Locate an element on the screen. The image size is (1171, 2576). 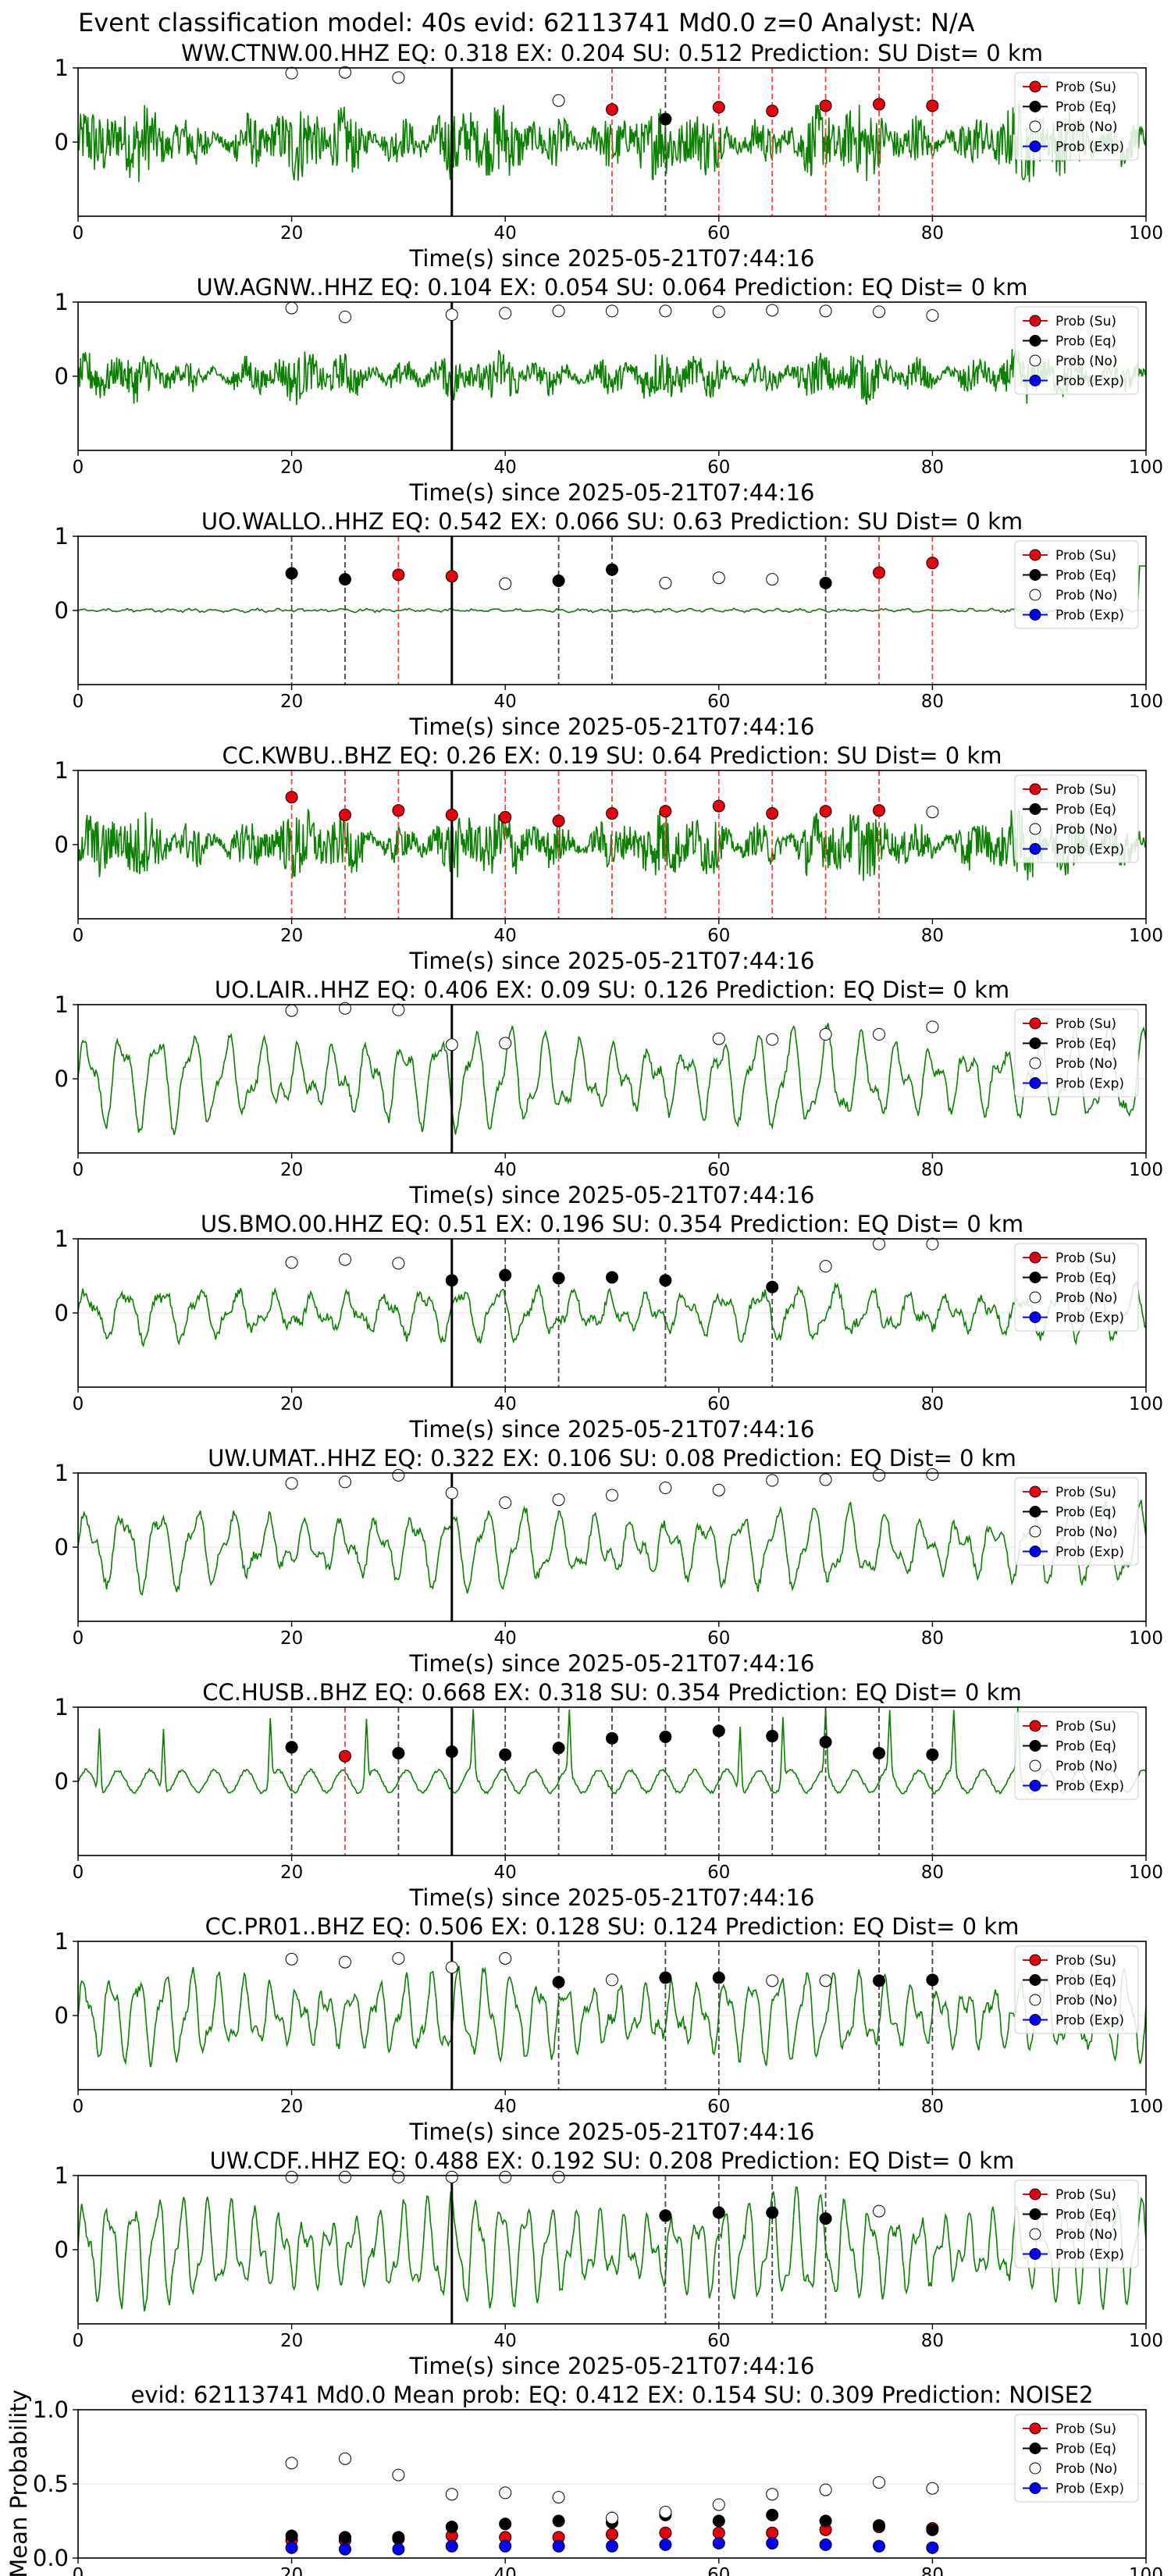
y-tick-label: 1 is located at coordinates (62, 302).